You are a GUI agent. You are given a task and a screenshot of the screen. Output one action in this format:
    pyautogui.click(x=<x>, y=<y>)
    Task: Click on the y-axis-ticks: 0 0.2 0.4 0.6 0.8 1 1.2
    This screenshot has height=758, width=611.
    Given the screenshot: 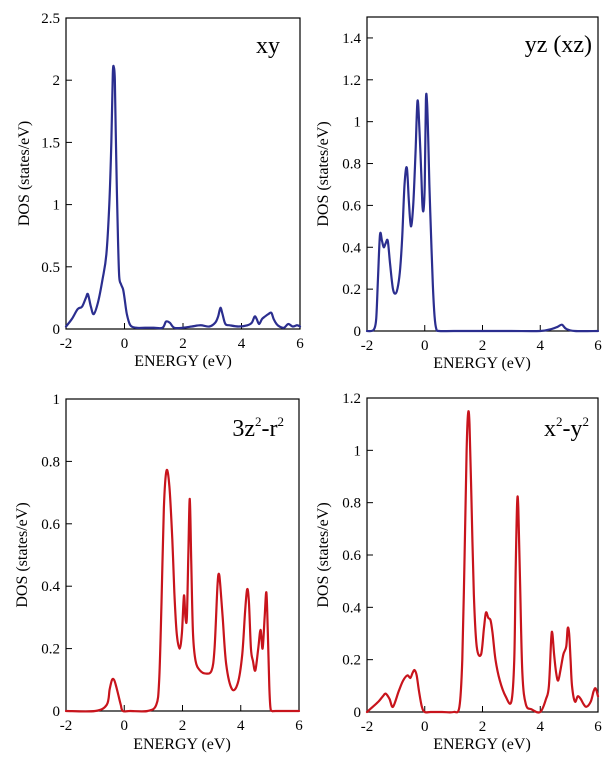 What is the action you would take?
    pyautogui.click(x=357, y=556)
    